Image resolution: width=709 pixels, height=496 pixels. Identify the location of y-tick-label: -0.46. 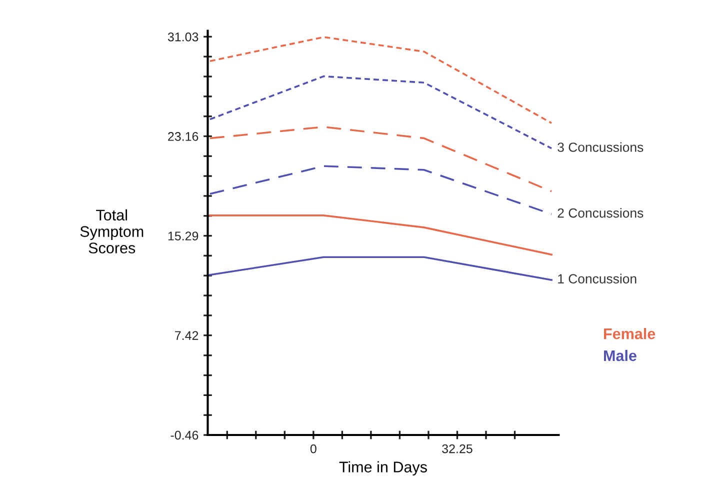
(184, 435).